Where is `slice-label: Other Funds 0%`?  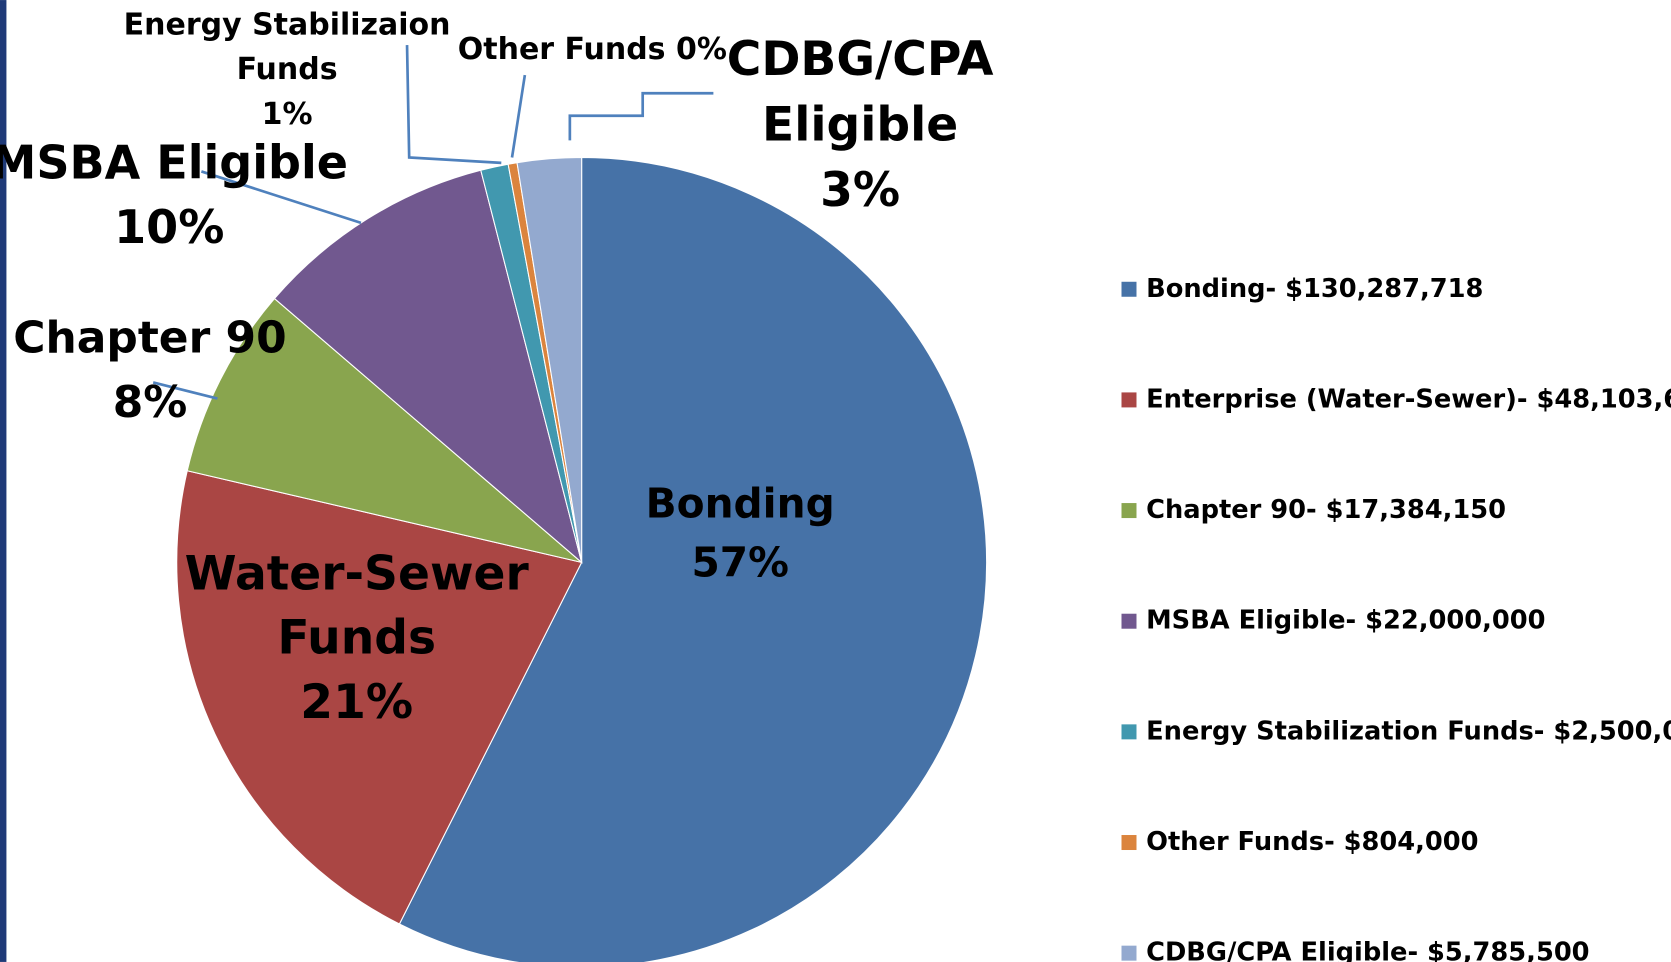 slice-label: Other Funds 0% is located at coordinates (592, 49).